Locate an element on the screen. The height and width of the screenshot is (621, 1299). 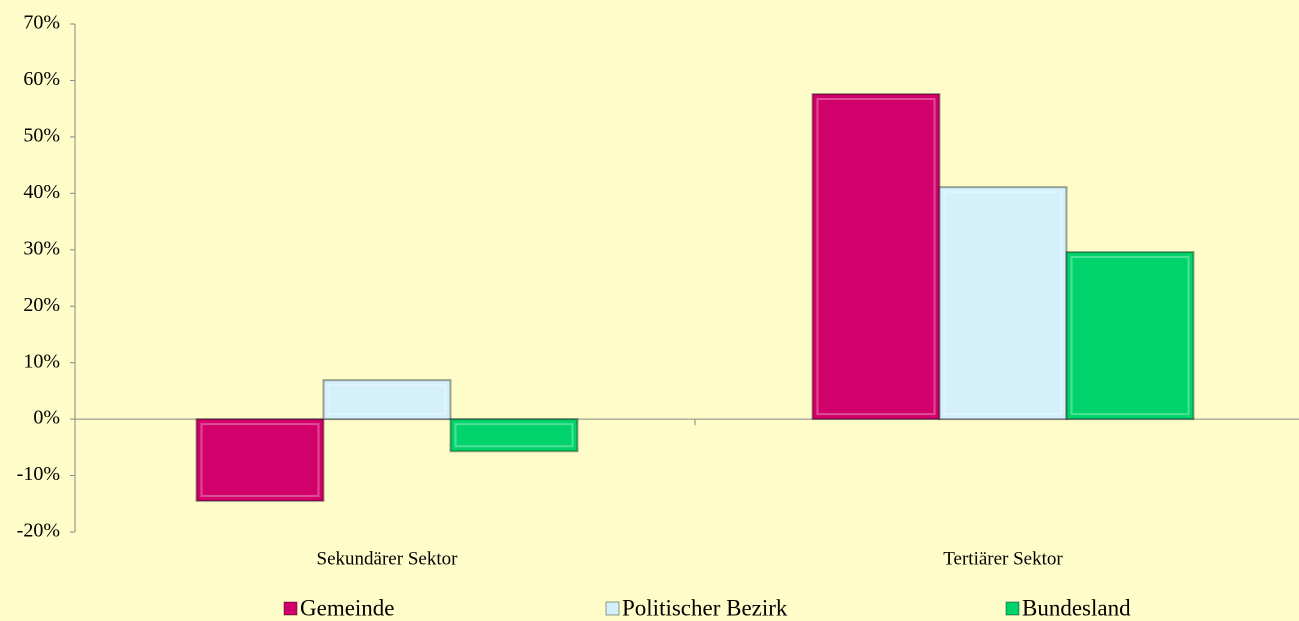
y-tick-label: 50% is located at coordinates (41, 135).